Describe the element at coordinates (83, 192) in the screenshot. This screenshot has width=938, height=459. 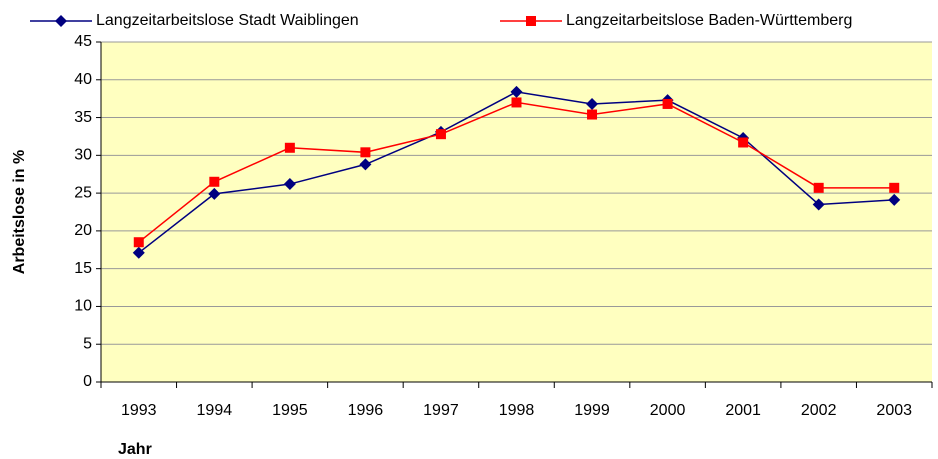
I see `y-tick-label: 25` at that location.